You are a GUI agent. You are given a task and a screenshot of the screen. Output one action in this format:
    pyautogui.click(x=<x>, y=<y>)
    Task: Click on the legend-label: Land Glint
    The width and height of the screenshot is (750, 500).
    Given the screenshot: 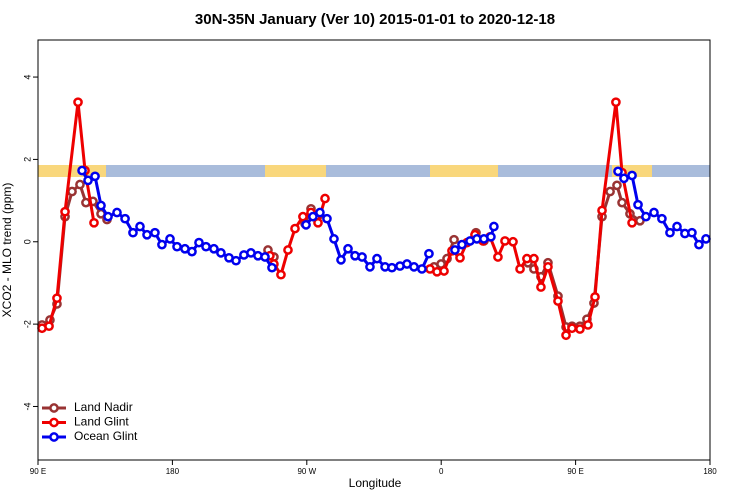 What is the action you would take?
    pyautogui.click(x=101, y=422)
    